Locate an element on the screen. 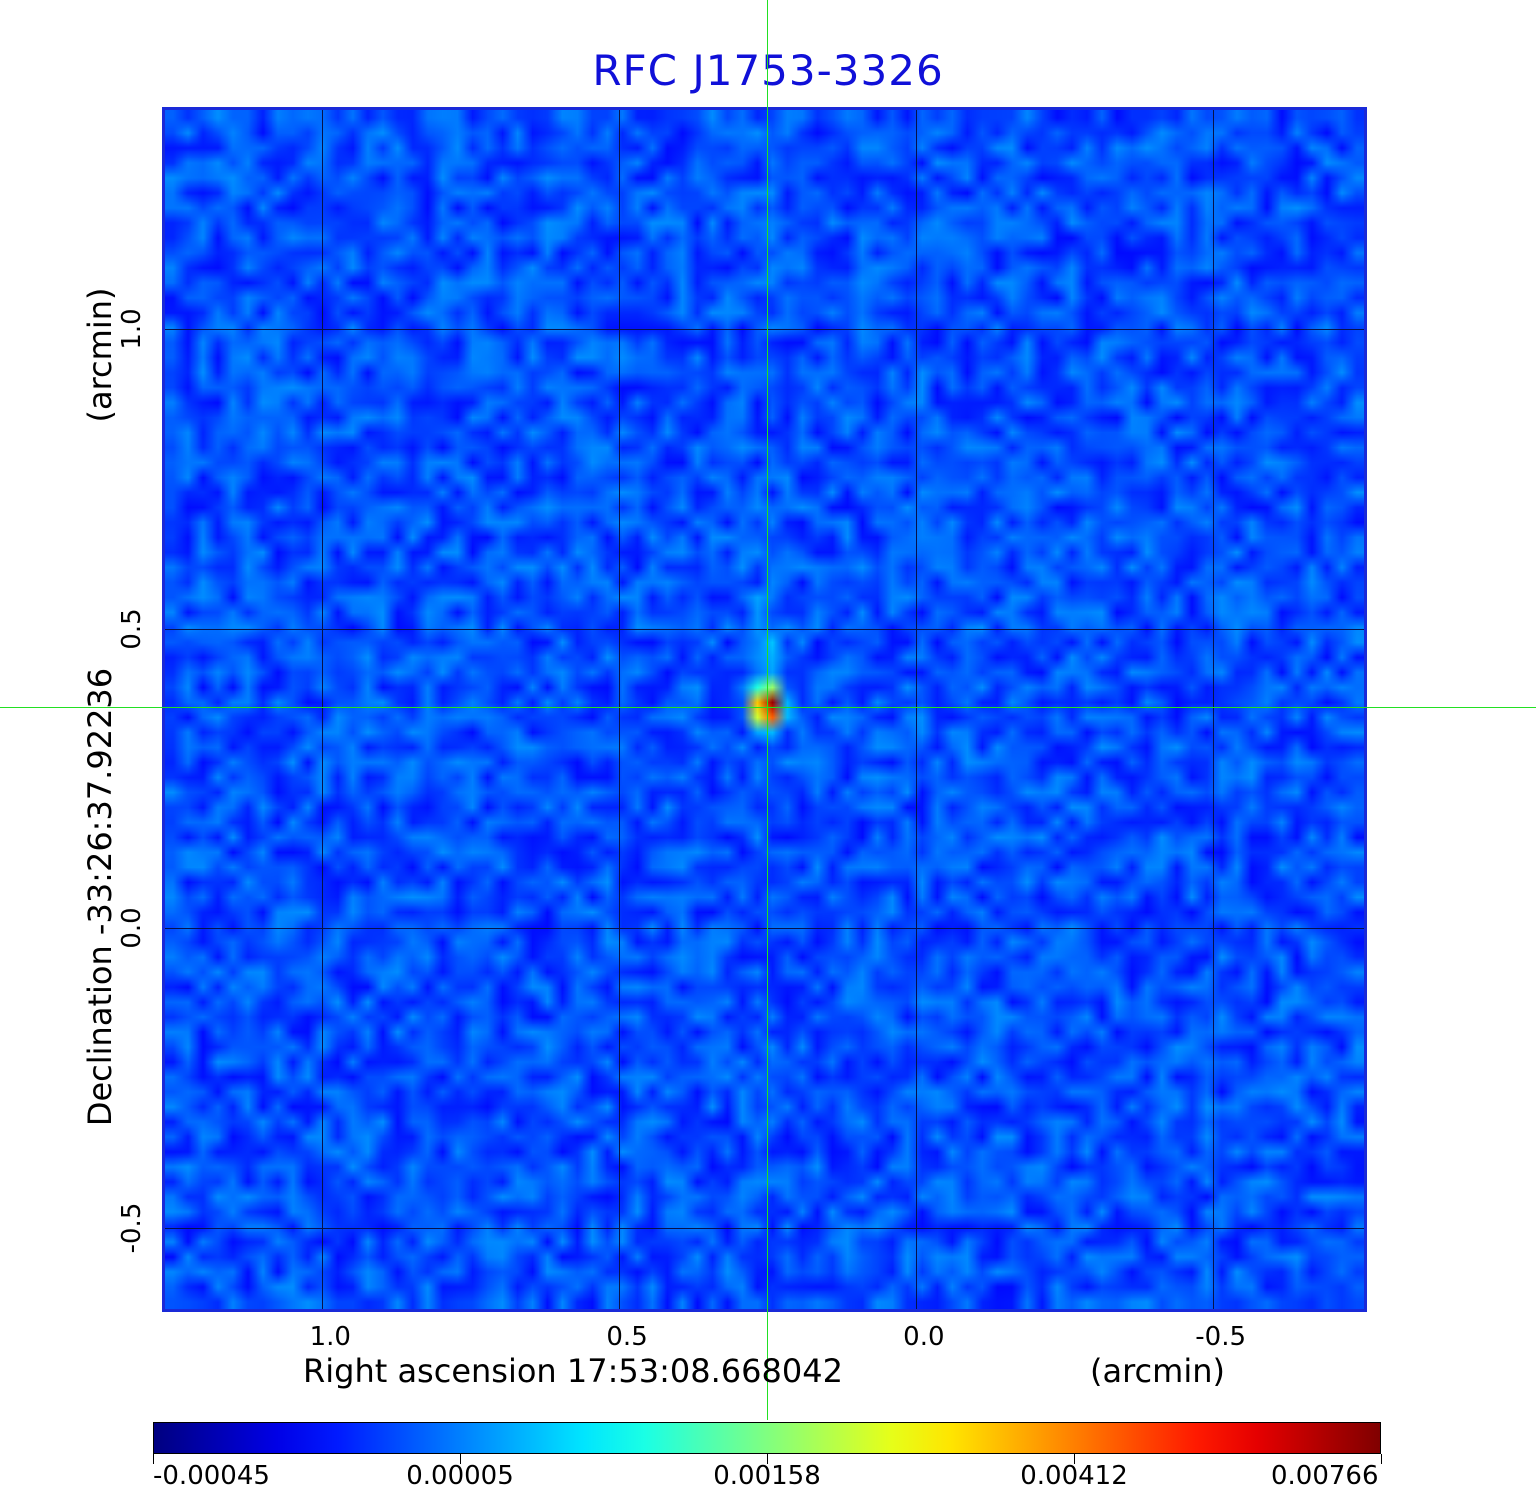  x-tick-label: -0.5 is located at coordinates (1221, 1337).